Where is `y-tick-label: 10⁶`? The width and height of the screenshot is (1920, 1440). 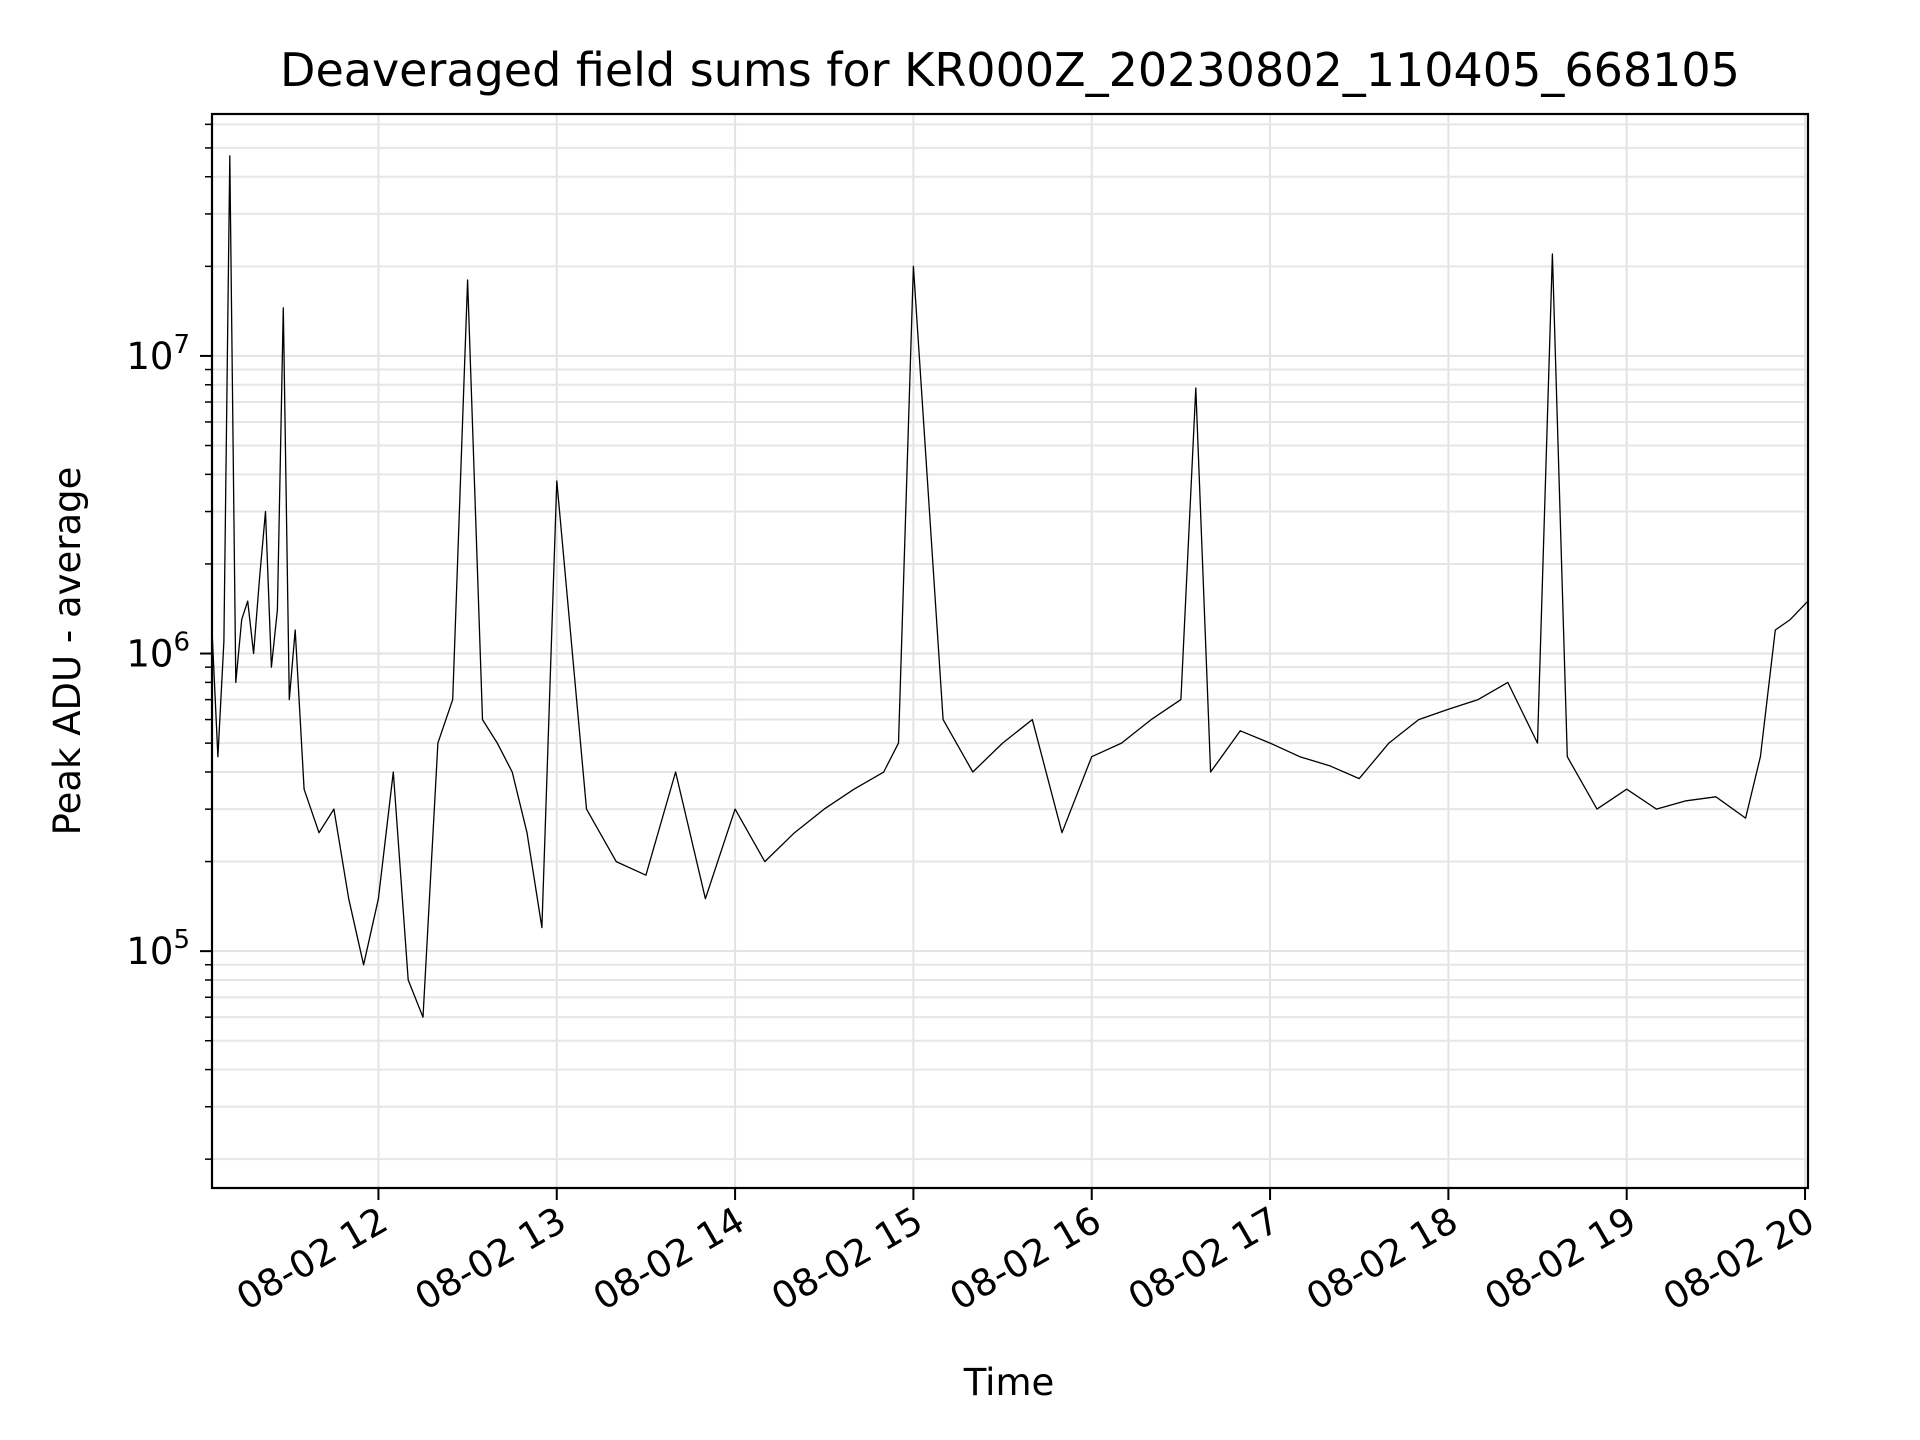
y-tick-label: 10⁶ is located at coordinates (158, 652).